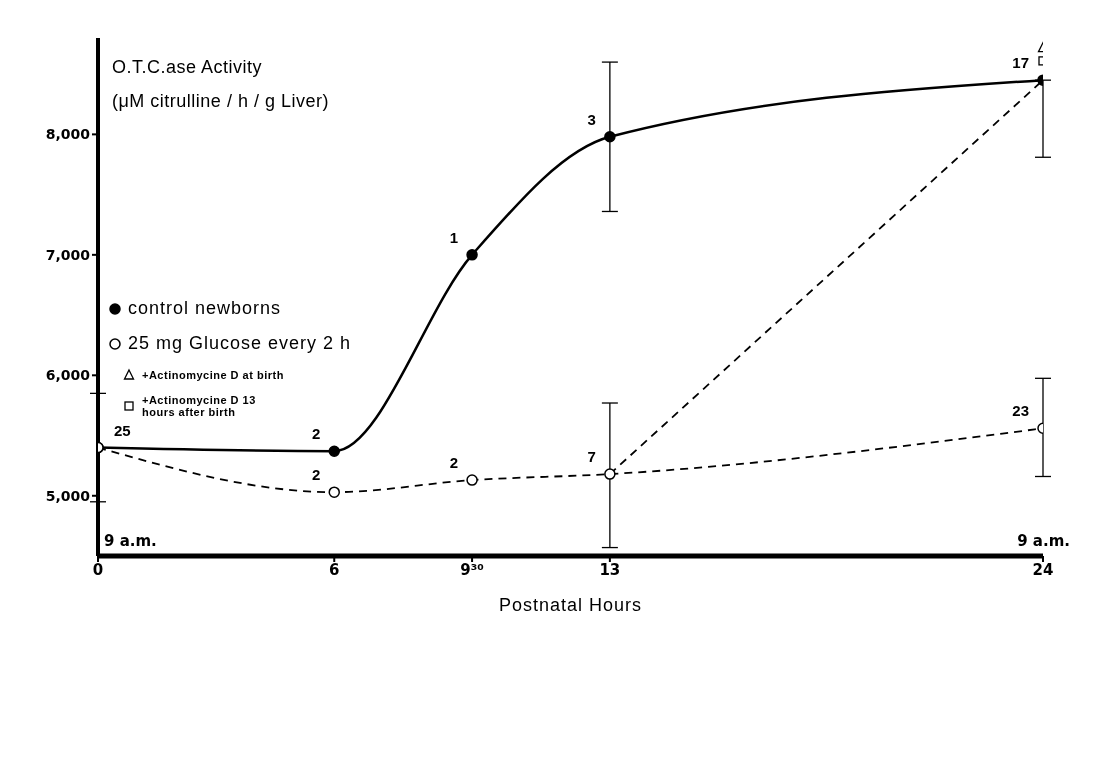 The image size is (1095, 769). I want to click on annotation: 1, so click(454, 237).